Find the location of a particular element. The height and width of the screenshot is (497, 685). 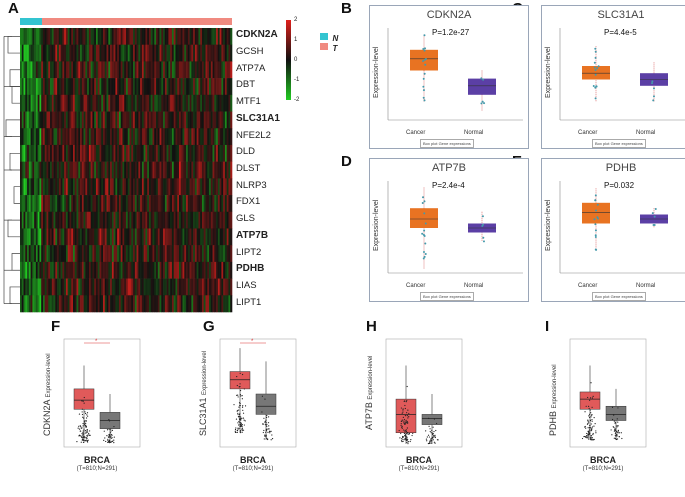

tumor-annotation-bar is located at coordinates (137, 21).